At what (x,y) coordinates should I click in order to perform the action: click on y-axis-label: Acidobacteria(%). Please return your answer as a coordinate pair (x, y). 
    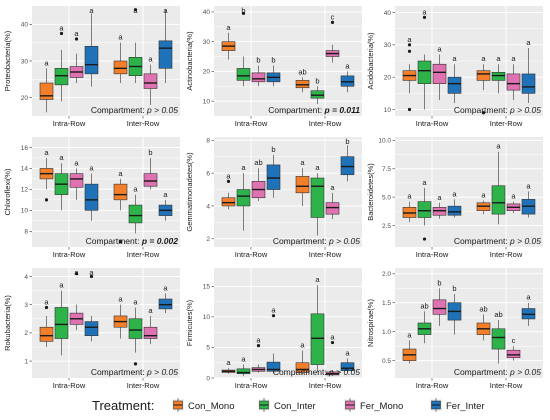
    Looking at the image, I should click on (370, 61).